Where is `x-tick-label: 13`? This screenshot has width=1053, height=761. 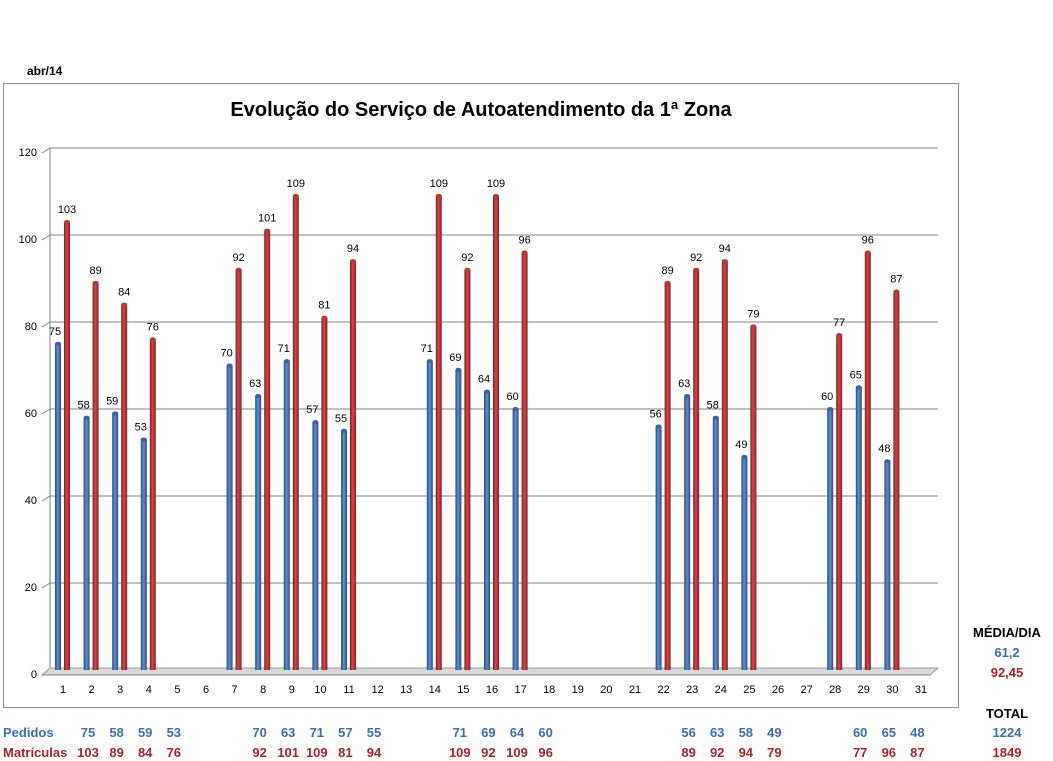 x-tick-label: 13 is located at coordinates (406, 690).